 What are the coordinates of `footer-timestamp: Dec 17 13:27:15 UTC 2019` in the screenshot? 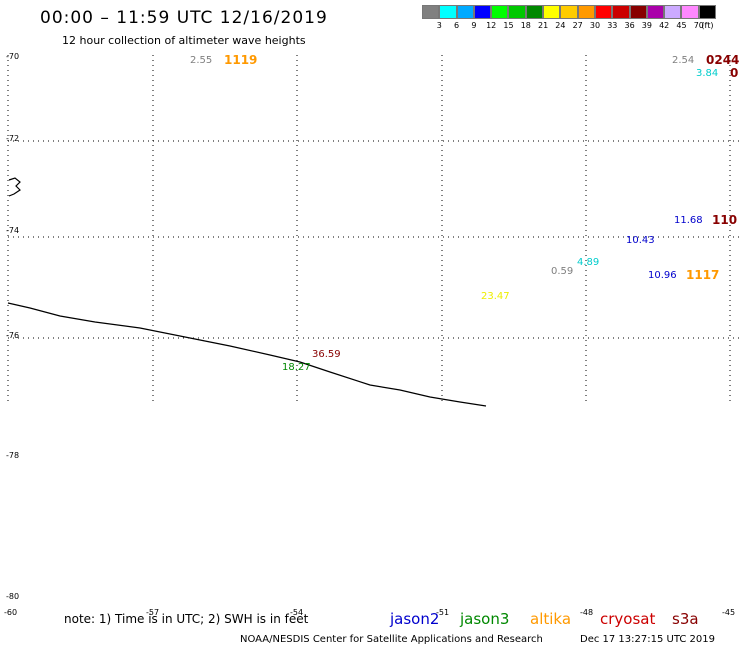 It's located at (647, 639).